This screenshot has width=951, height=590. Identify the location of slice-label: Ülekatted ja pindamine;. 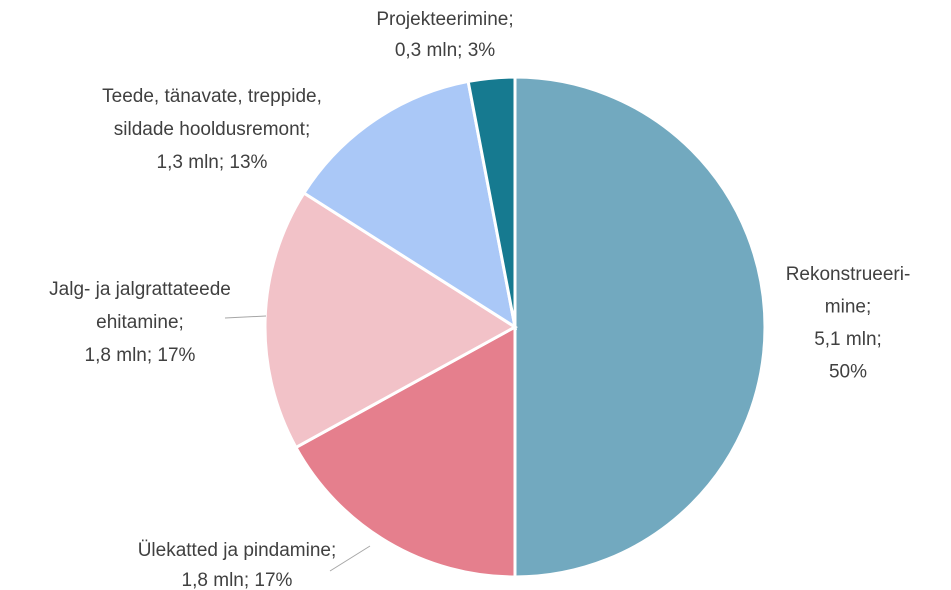
(237, 550).